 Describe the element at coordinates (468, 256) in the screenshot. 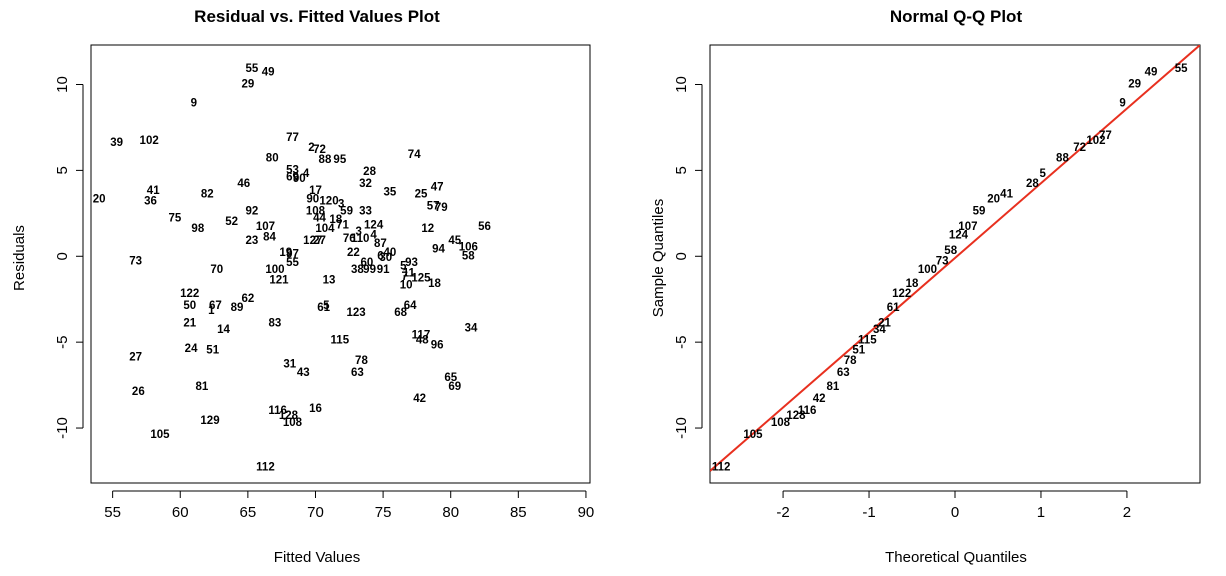

I see `point-label: 58` at that location.